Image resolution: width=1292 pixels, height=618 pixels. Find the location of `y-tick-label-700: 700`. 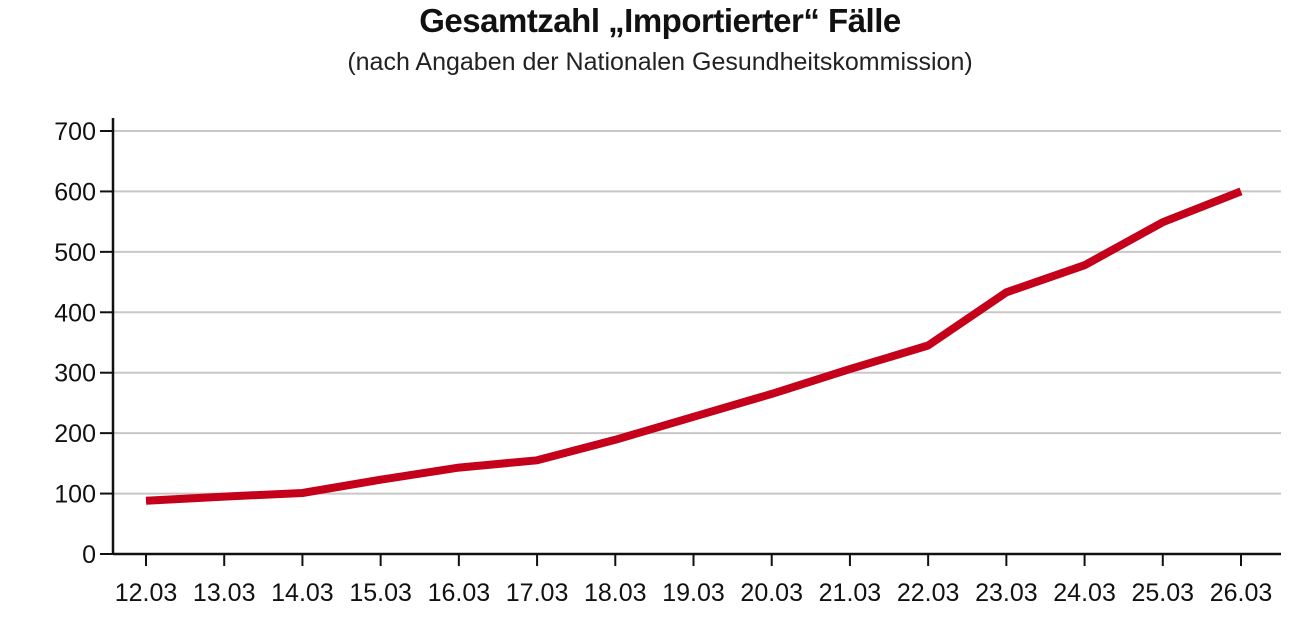

y-tick-label-700: 700 is located at coordinates (75, 132).